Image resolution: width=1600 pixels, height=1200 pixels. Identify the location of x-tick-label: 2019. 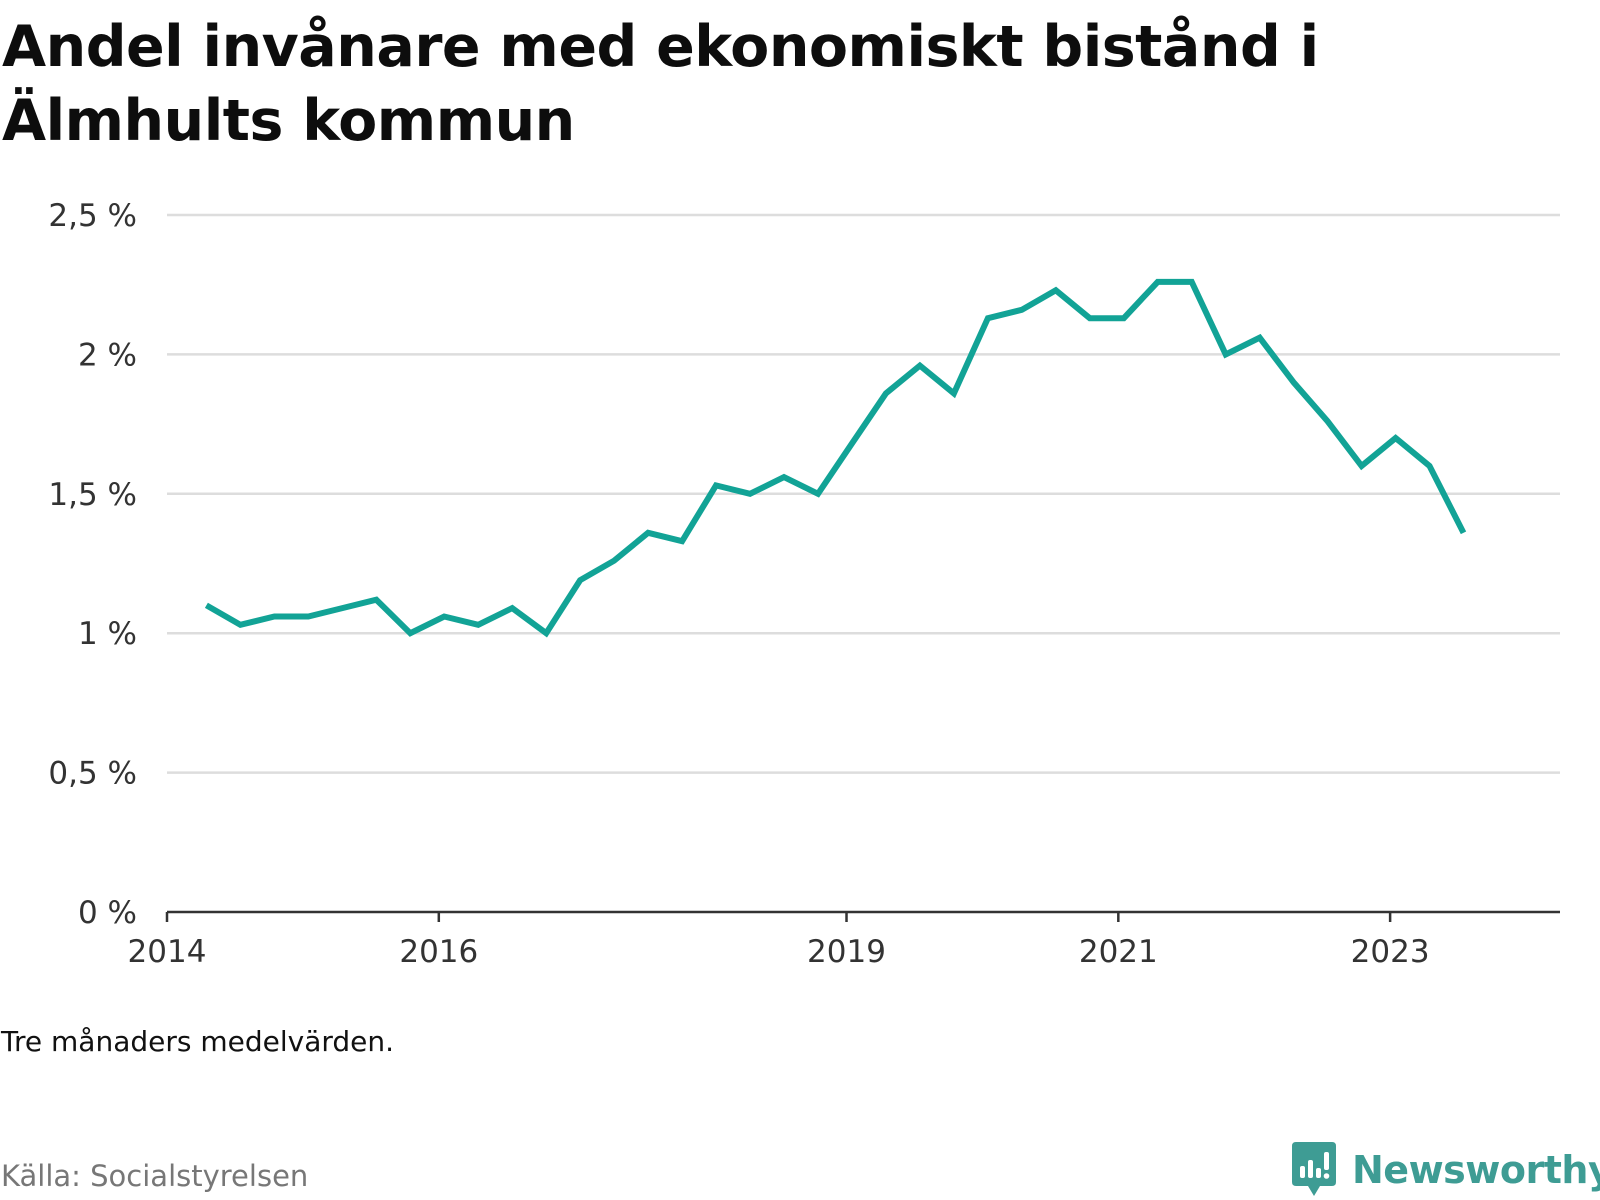
(846, 952).